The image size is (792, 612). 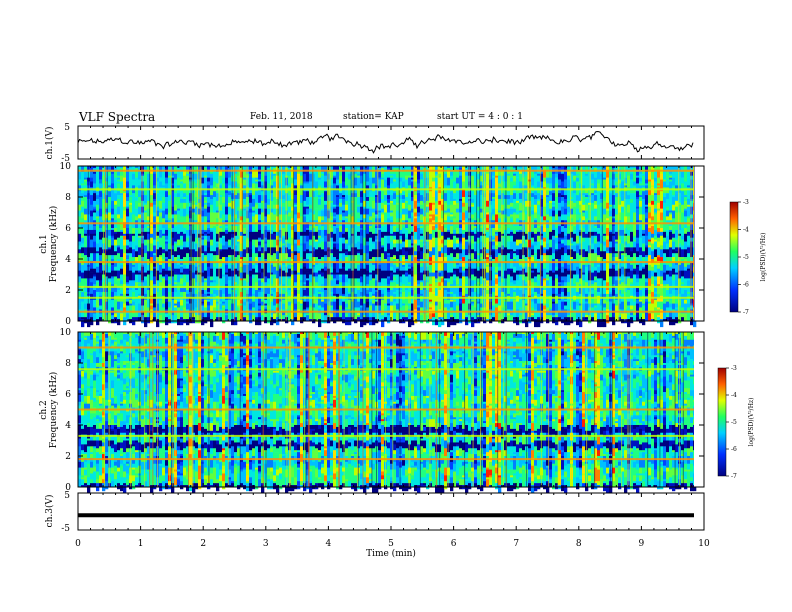 What do you see at coordinates (391, 544) in the screenshot?
I see `time-tick-label: 5` at bounding box center [391, 544].